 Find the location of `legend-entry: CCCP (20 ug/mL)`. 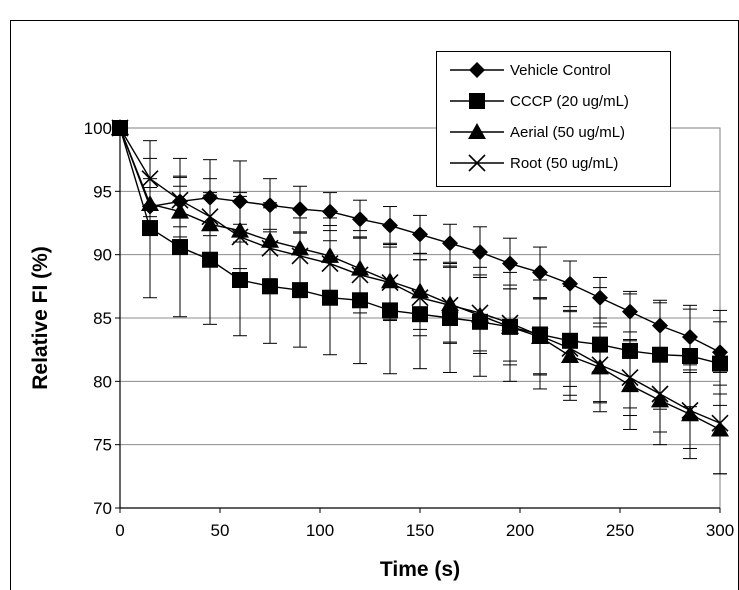

legend-entry: CCCP (20 ug/mL) is located at coordinates (539, 101).